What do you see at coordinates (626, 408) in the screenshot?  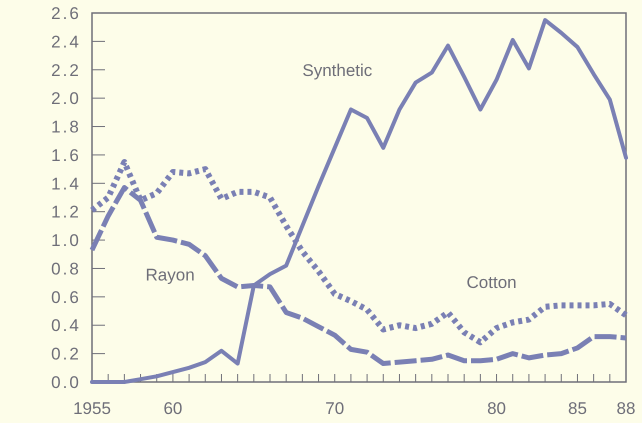 I see `x-tick-label: 88` at bounding box center [626, 408].